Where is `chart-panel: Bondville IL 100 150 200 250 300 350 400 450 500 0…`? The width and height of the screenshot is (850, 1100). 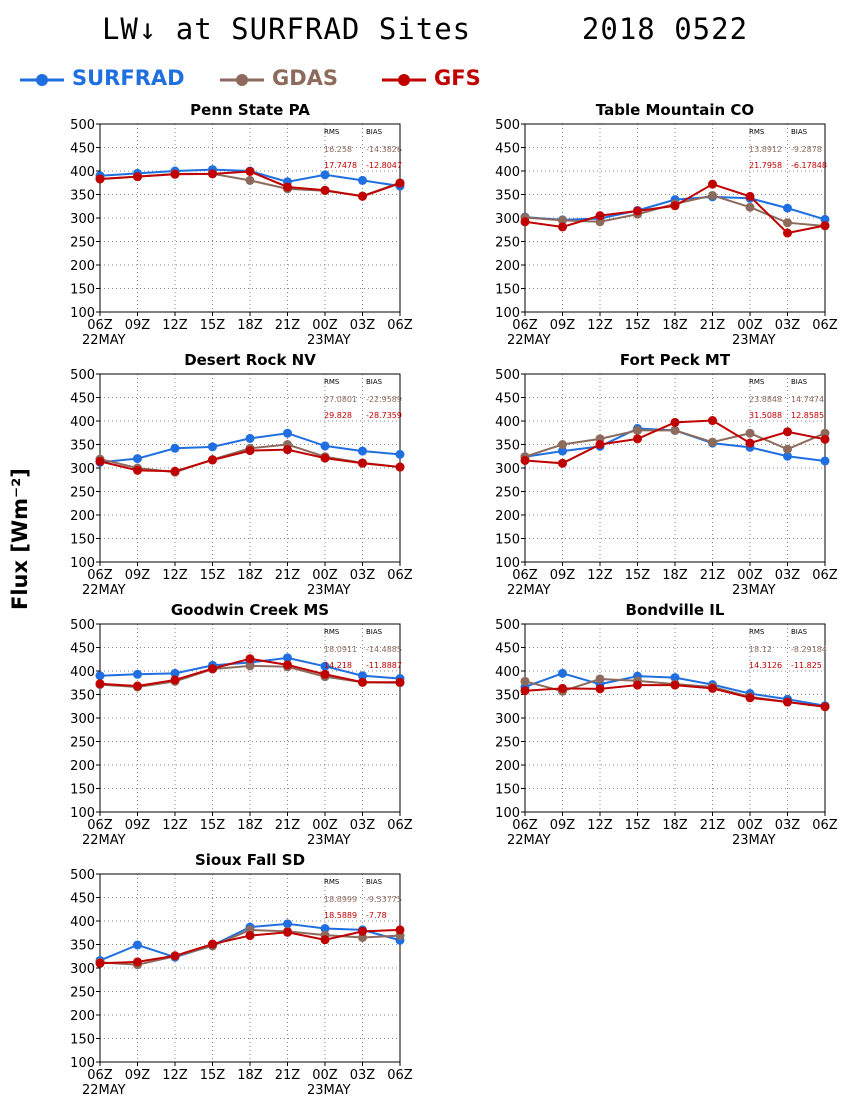
chart-panel: Bondville IL 100 150 200 250 300 350 400 450 500 0… is located at coordinates (666, 724).